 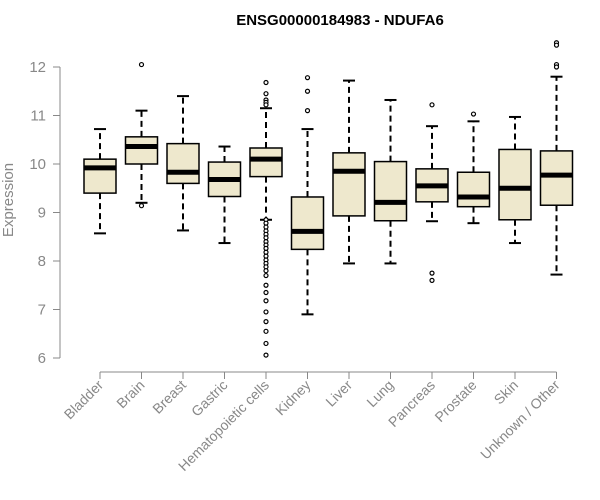 I want to click on x-tick-label: Bladder, so click(x=84, y=400).